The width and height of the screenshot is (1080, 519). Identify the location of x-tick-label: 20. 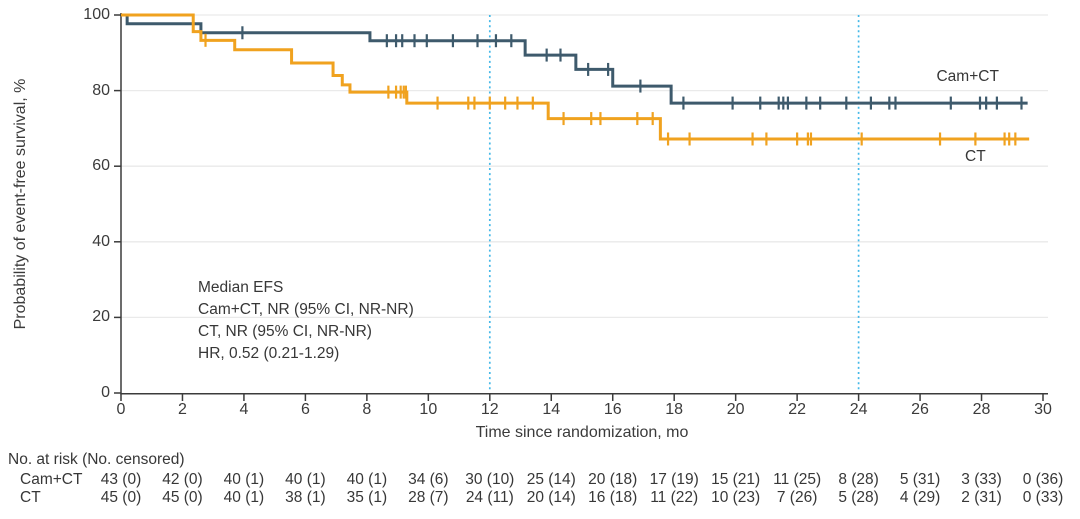
(735, 409).